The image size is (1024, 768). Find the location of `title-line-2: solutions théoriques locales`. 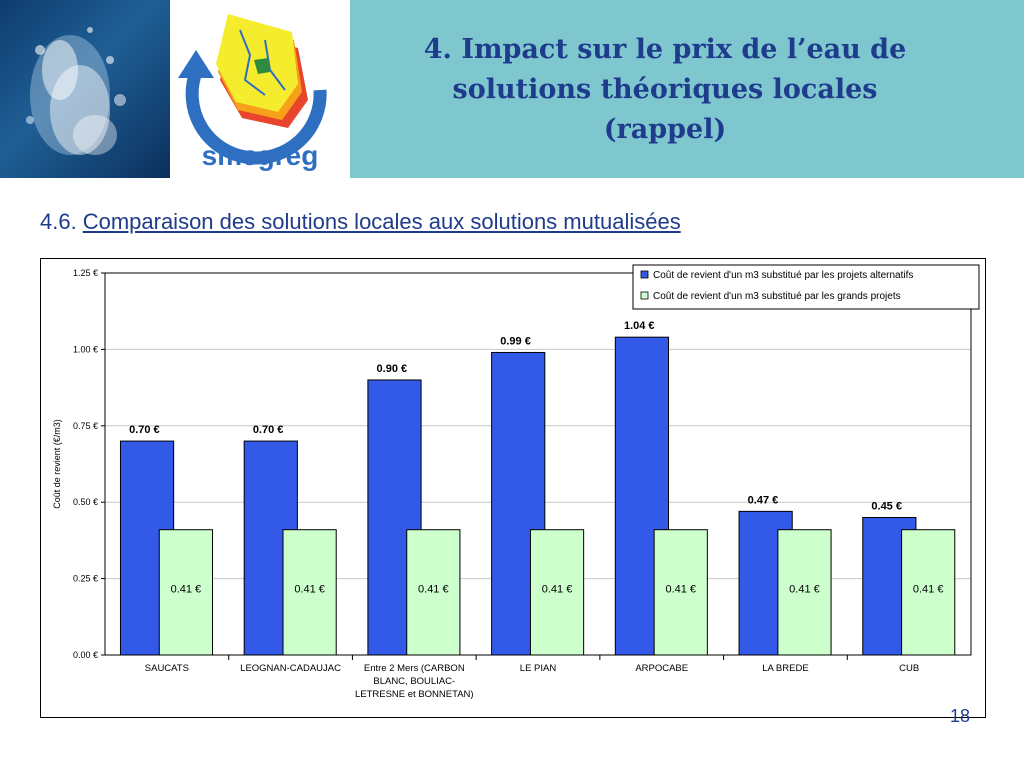

title-line-2: solutions théoriques locales is located at coordinates (665, 89).